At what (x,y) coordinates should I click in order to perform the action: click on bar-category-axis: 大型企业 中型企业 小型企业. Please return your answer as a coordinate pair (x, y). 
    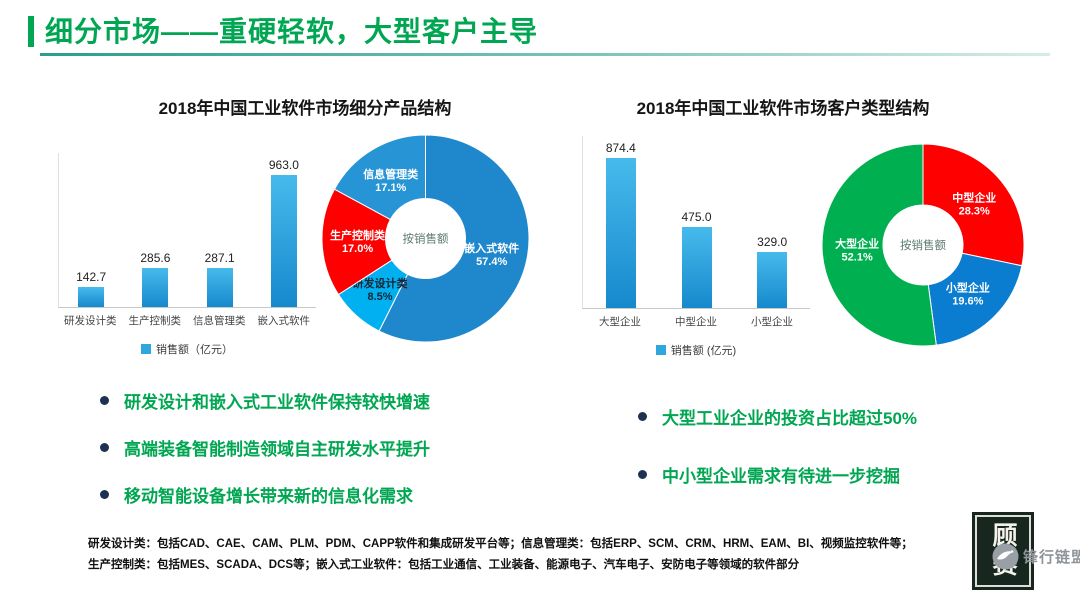
    Looking at the image, I should click on (696, 319).